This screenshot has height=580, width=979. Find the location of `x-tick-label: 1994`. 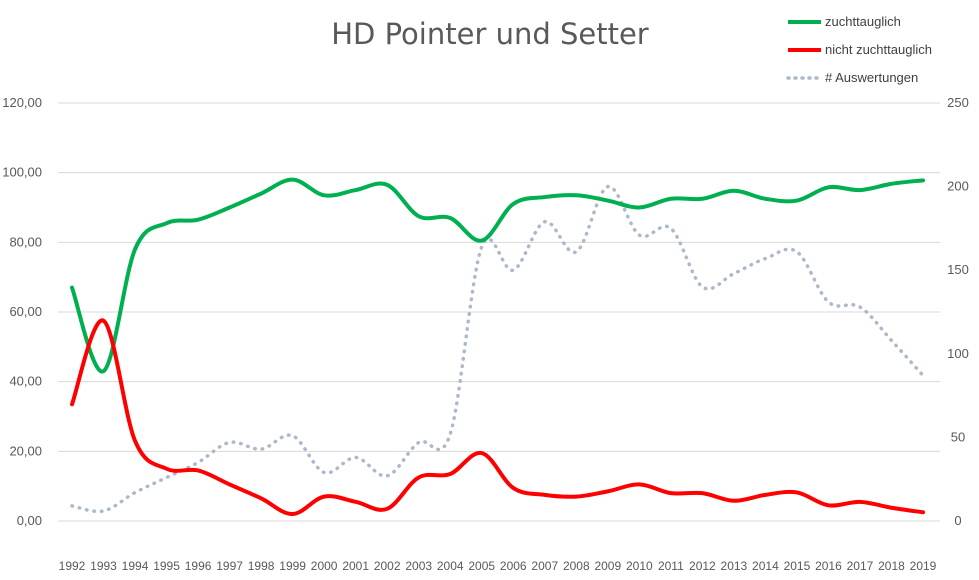

x-tick-label: 1994 is located at coordinates (135, 566).